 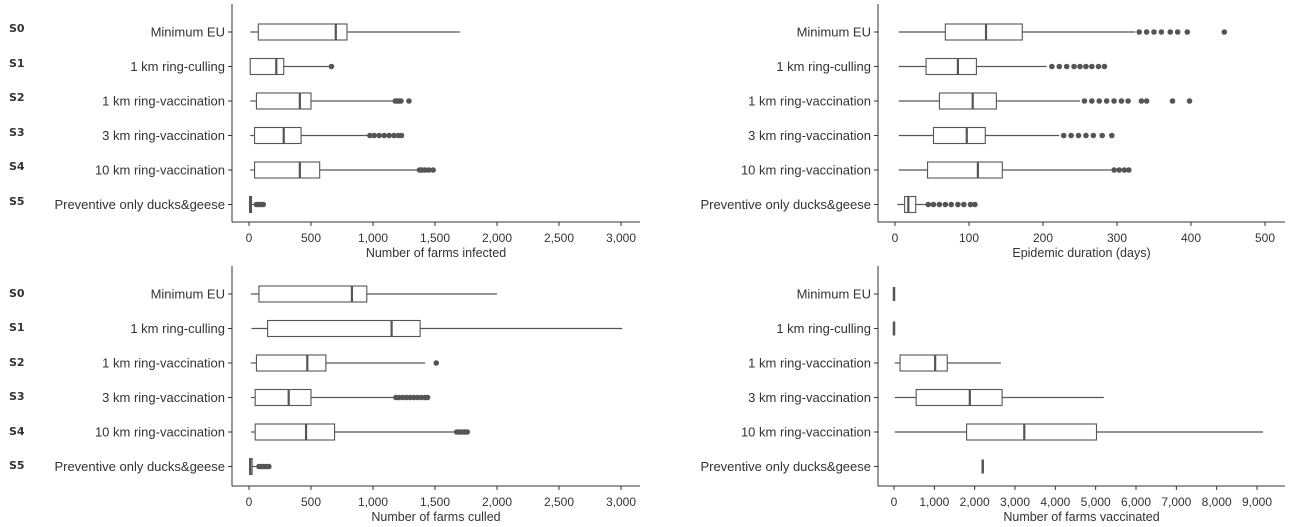 I want to click on x-tick-label: 5,000, so click(x=1096, y=502).